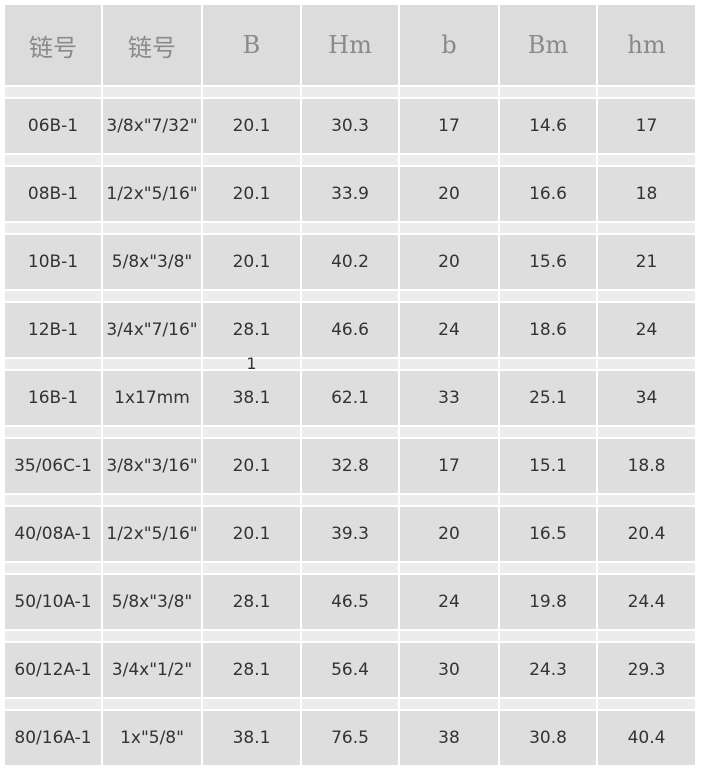 The width and height of the screenshot is (701, 775). What do you see at coordinates (53, 398) in the screenshot?
I see `table-cell: 16B-1` at bounding box center [53, 398].